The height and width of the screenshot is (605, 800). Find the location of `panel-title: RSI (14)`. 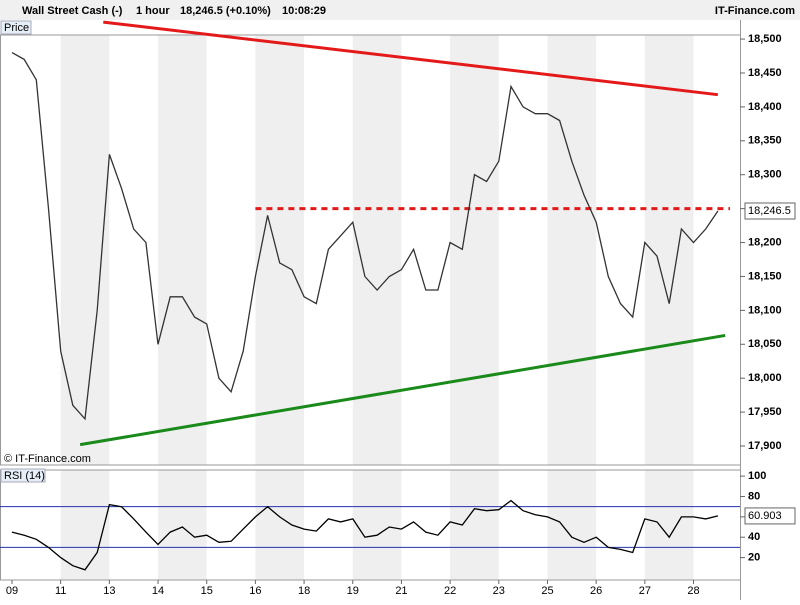

panel-title: RSI (14) is located at coordinates (24, 476).